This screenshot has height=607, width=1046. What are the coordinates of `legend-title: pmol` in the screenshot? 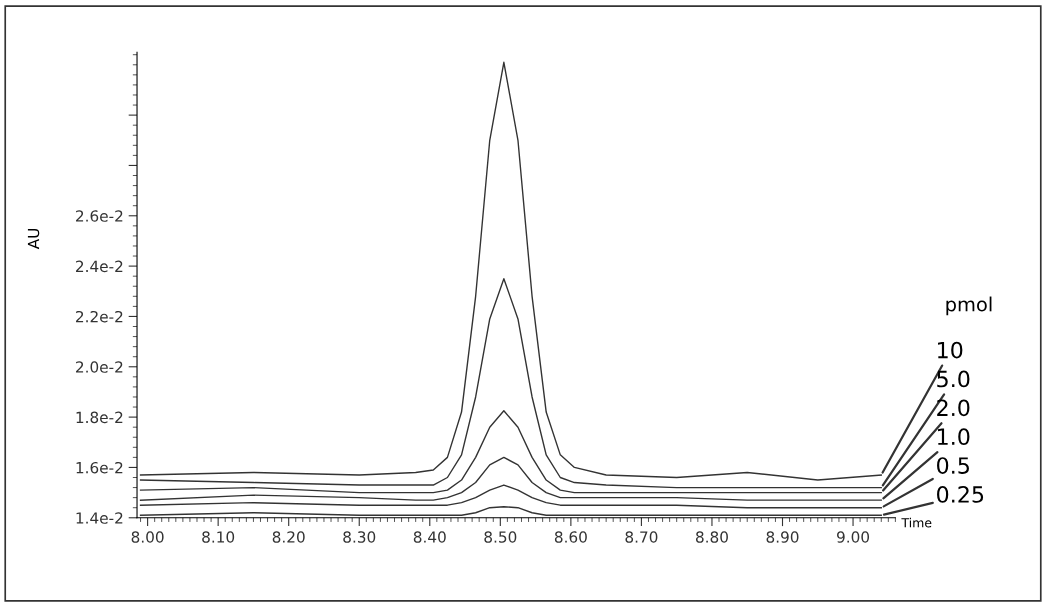 It's located at (969, 306).